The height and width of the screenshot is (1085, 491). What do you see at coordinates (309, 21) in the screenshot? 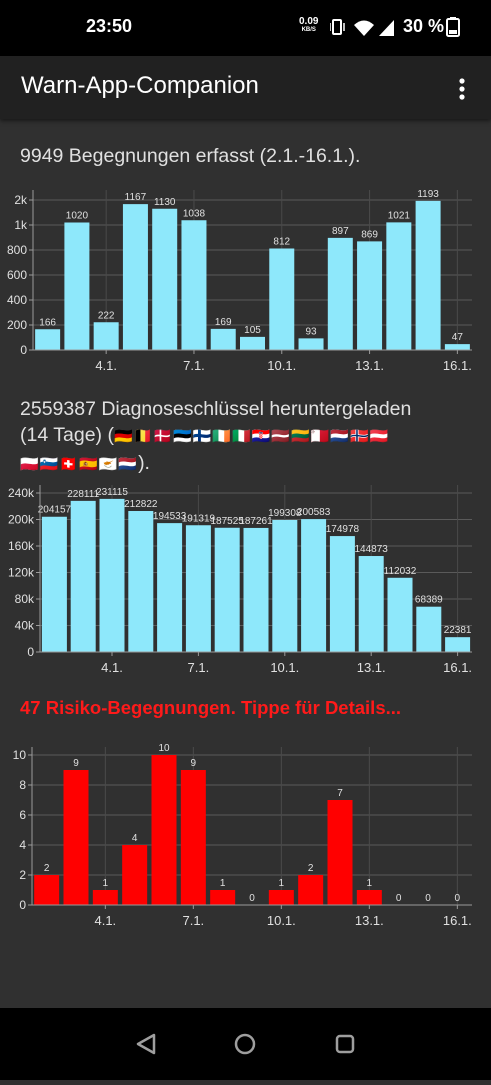
I see `network-speed-value: 0.09` at bounding box center [309, 21].